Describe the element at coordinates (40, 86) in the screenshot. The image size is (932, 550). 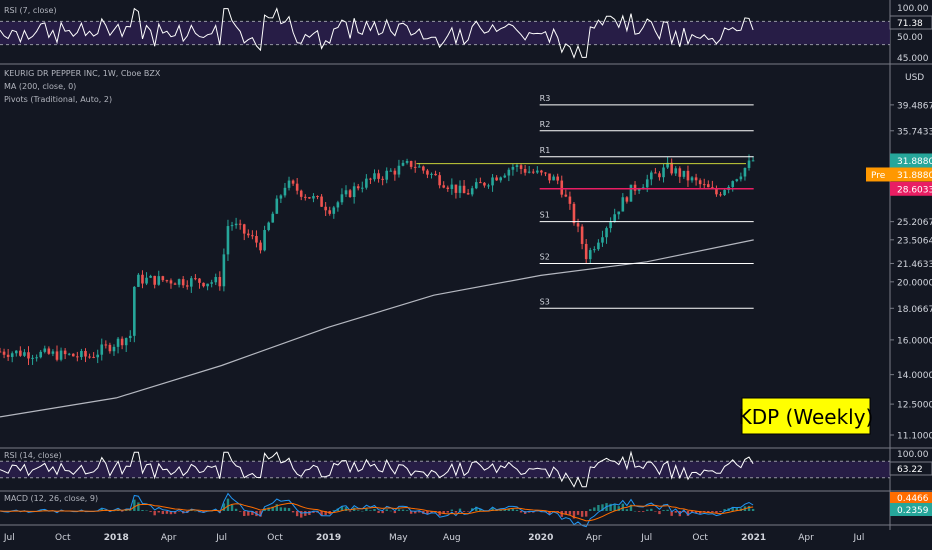
I see `ma-legend: MA (200, close, 0)` at that location.